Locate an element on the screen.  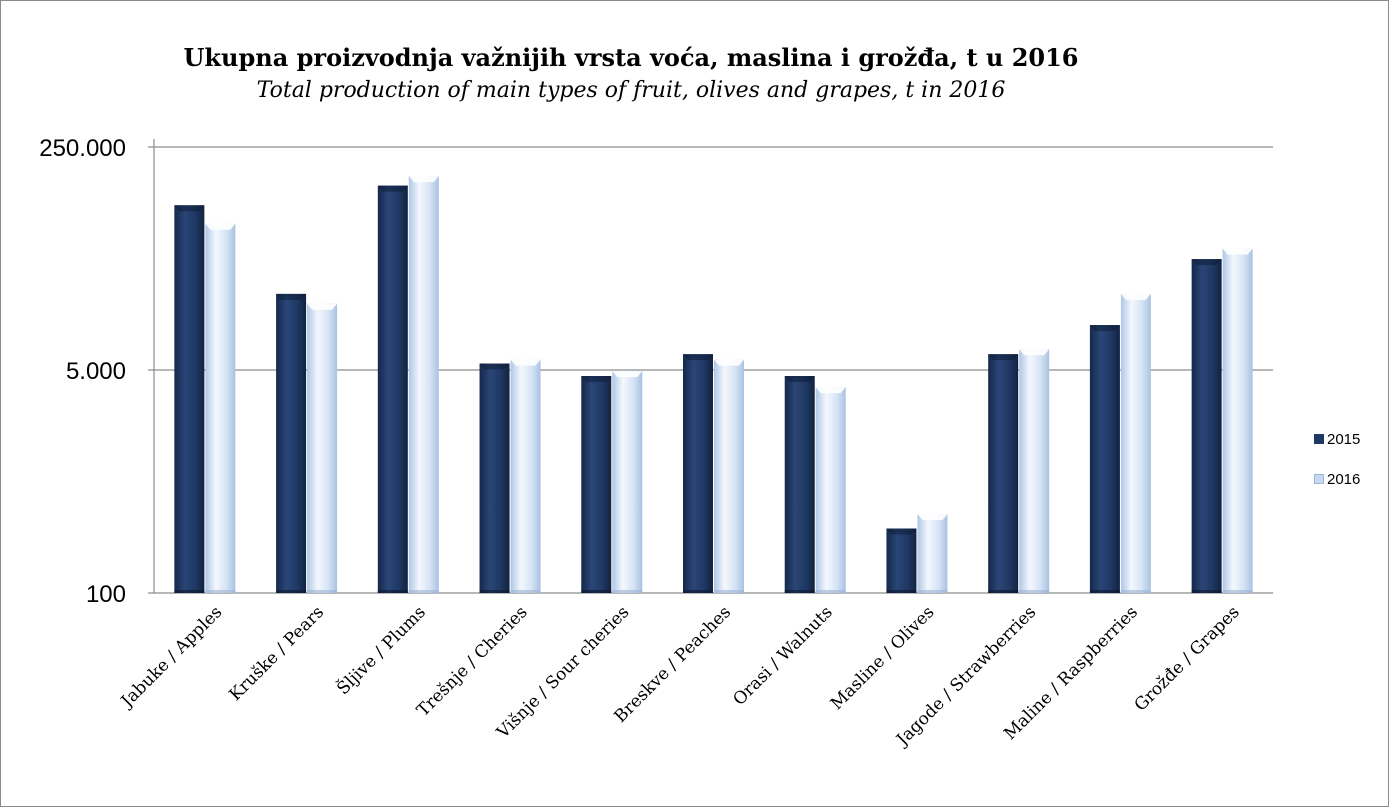
y-tick-label: 250.000 is located at coordinates (82, 148).